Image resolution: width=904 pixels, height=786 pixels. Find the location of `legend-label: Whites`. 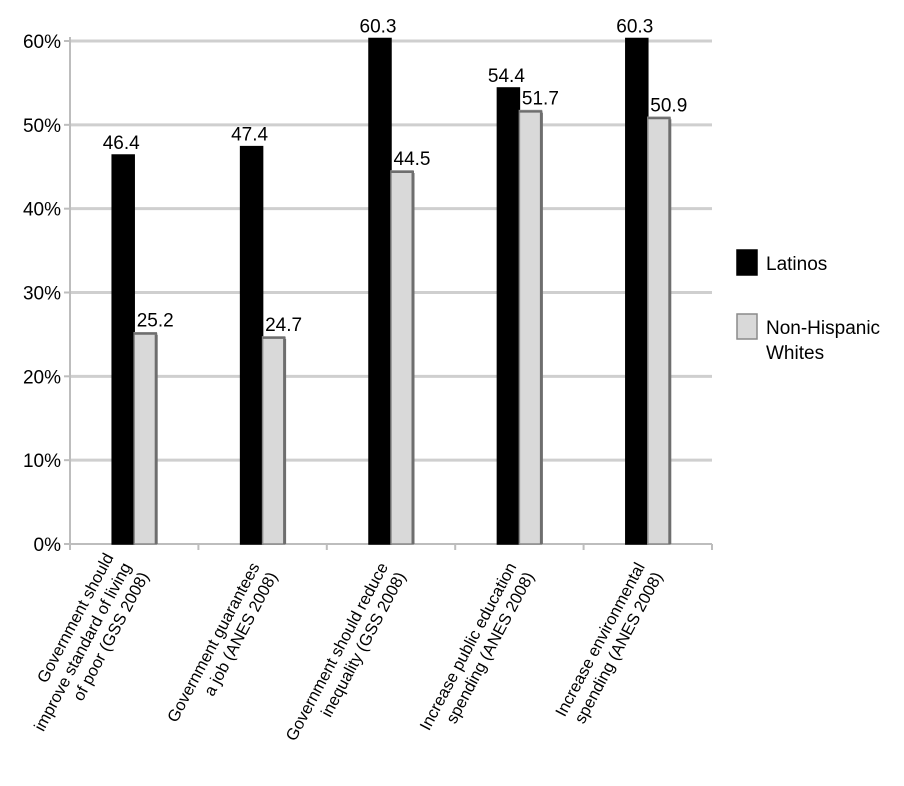

legend-label: Whites is located at coordinates (795, 353).